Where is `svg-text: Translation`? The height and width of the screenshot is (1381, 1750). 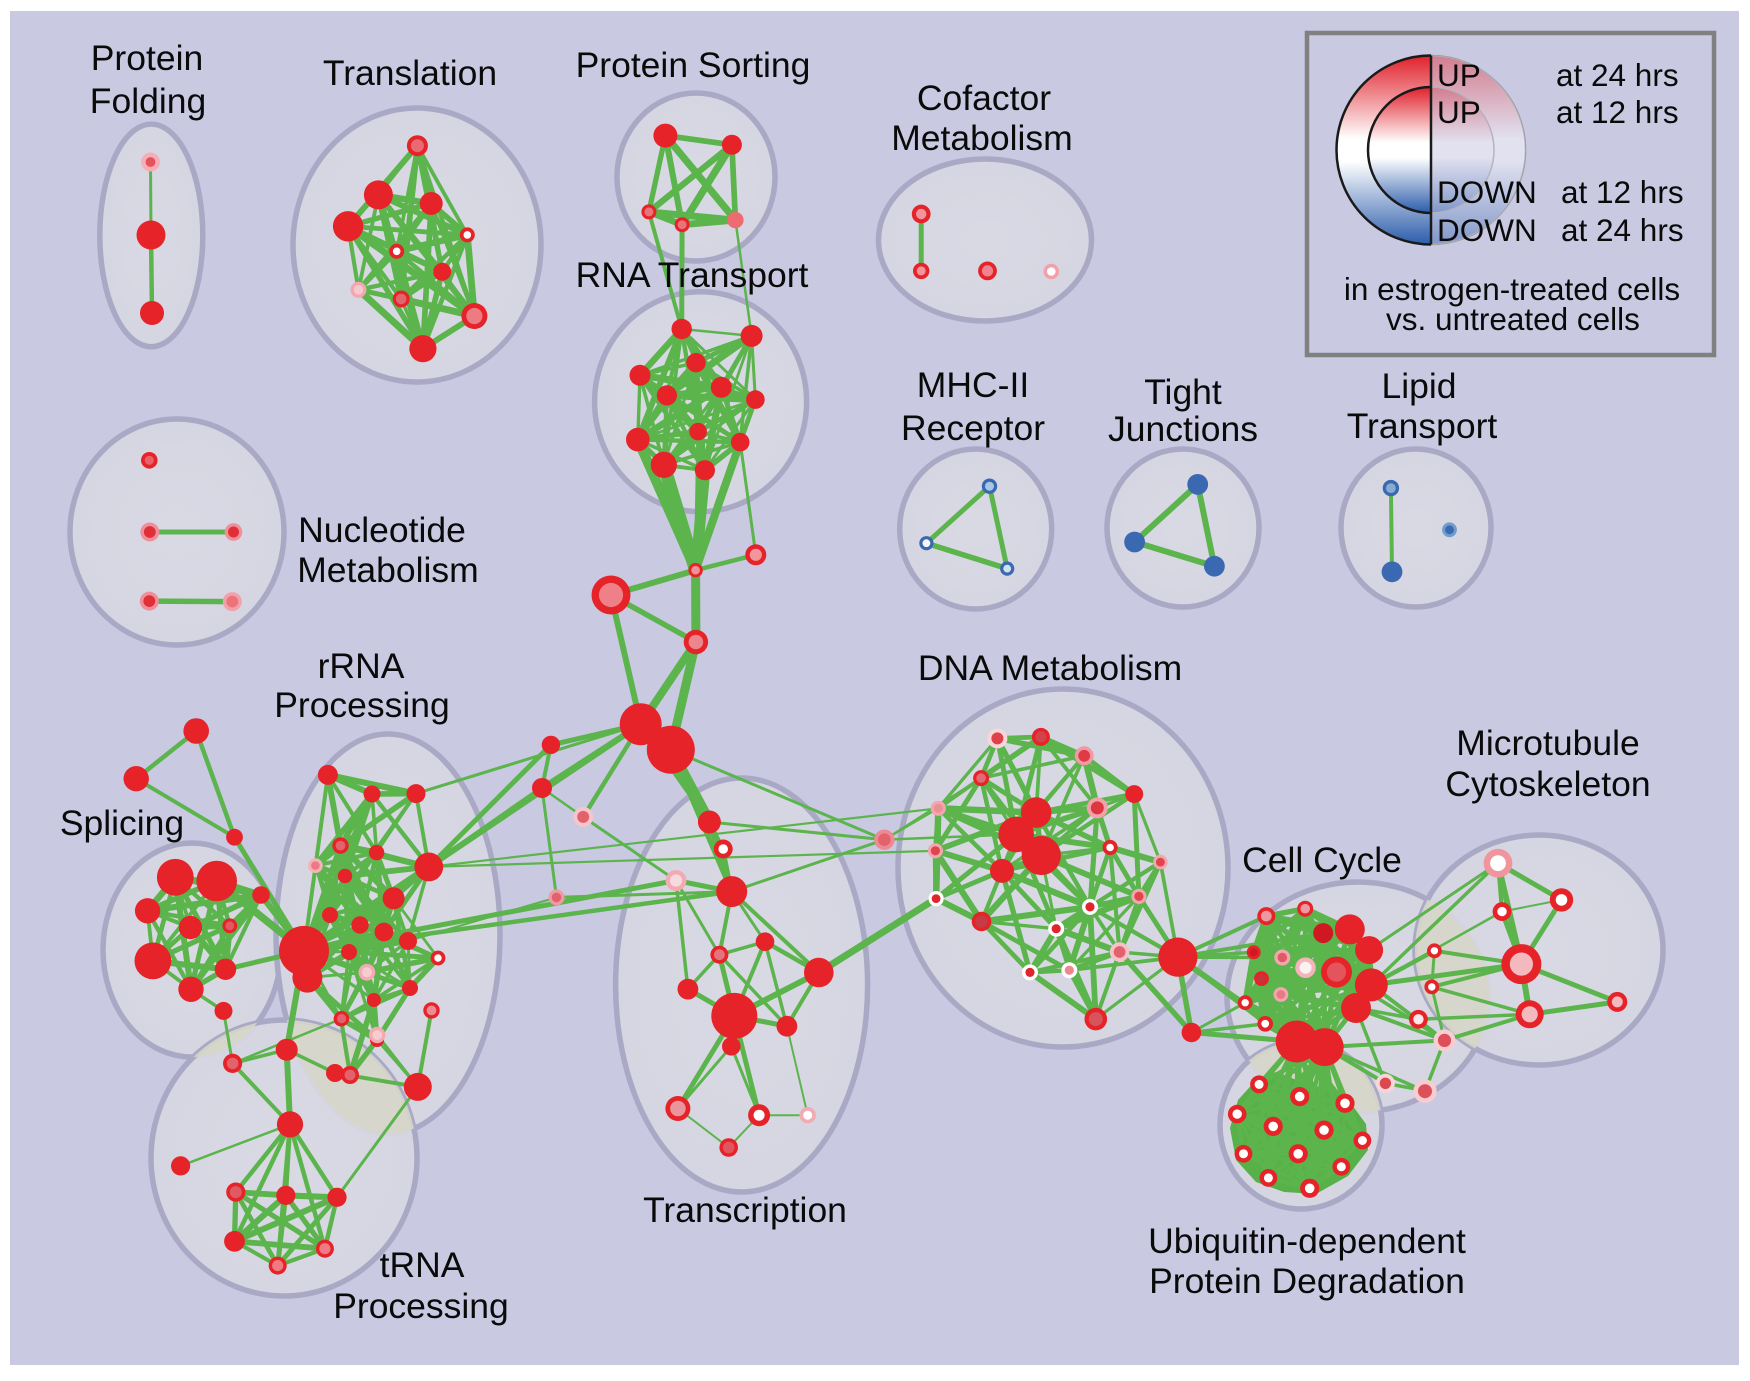
svg-text: Translation is located at coordinates (410, 73).